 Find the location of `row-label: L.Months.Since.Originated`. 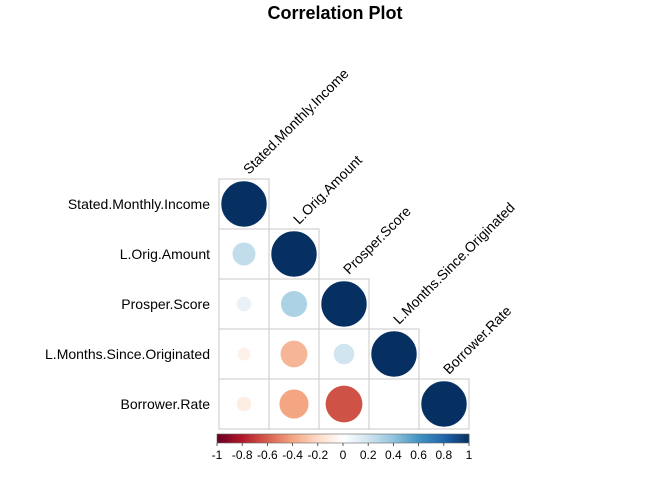

row-label: L.Months.Since.Originated is located at coordinates (127, 354).